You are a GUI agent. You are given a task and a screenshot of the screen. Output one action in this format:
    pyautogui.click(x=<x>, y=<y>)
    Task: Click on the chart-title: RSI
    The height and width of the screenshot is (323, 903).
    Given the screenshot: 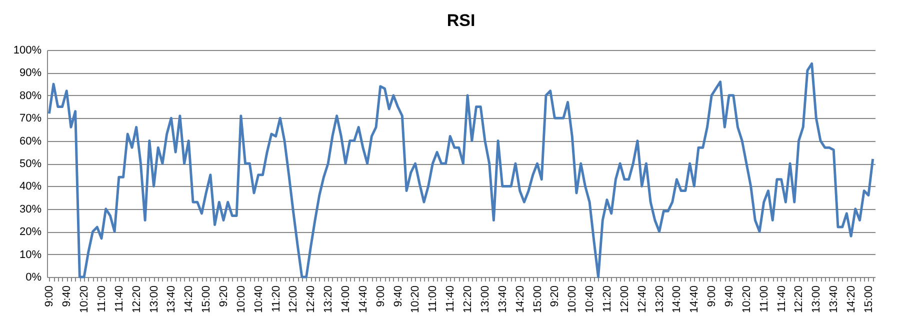 What is the action you would take?
    pyautogui.click(x=461, y=20)
    